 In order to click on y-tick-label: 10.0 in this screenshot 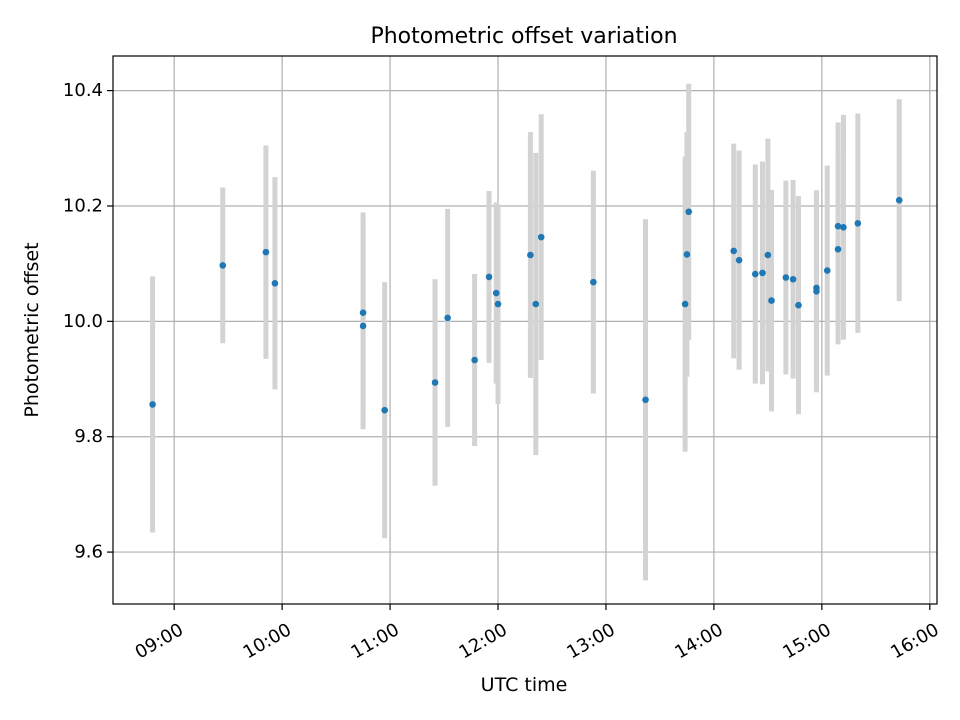, I will do `click(83, 321)`.